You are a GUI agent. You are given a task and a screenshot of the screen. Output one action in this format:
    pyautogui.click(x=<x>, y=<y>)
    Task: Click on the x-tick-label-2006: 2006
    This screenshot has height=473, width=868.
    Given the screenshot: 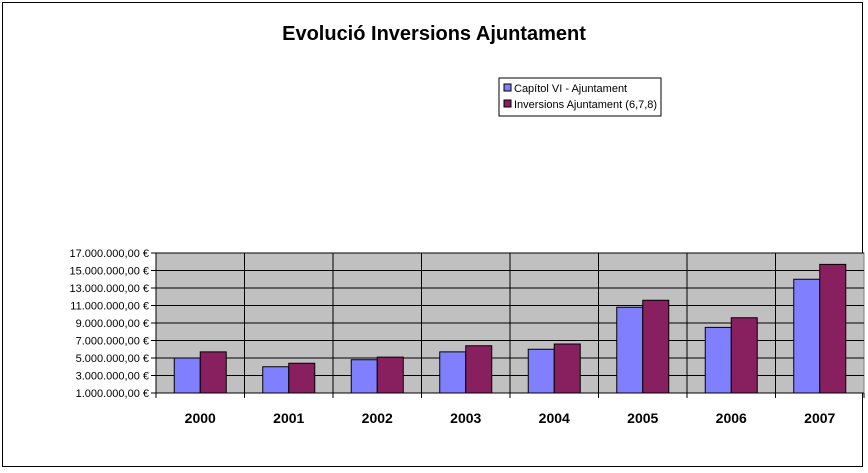 What is the action you would take?
    pyautogui.click(x=731, y=418)
    